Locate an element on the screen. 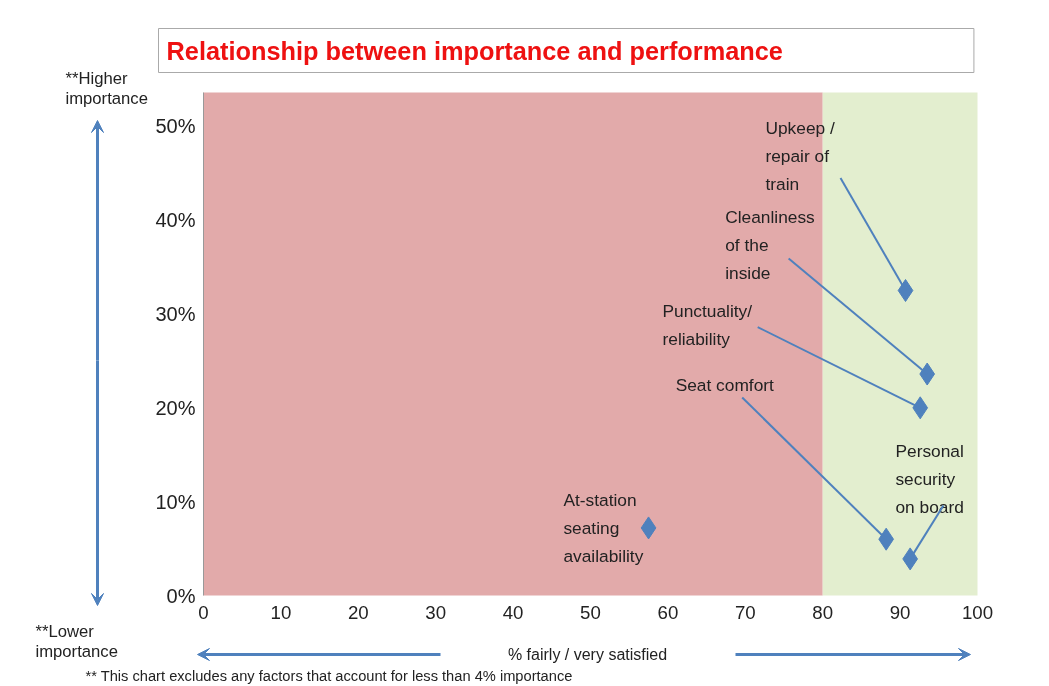  x-tick-label: 90 is located at coordinates (900, 612).